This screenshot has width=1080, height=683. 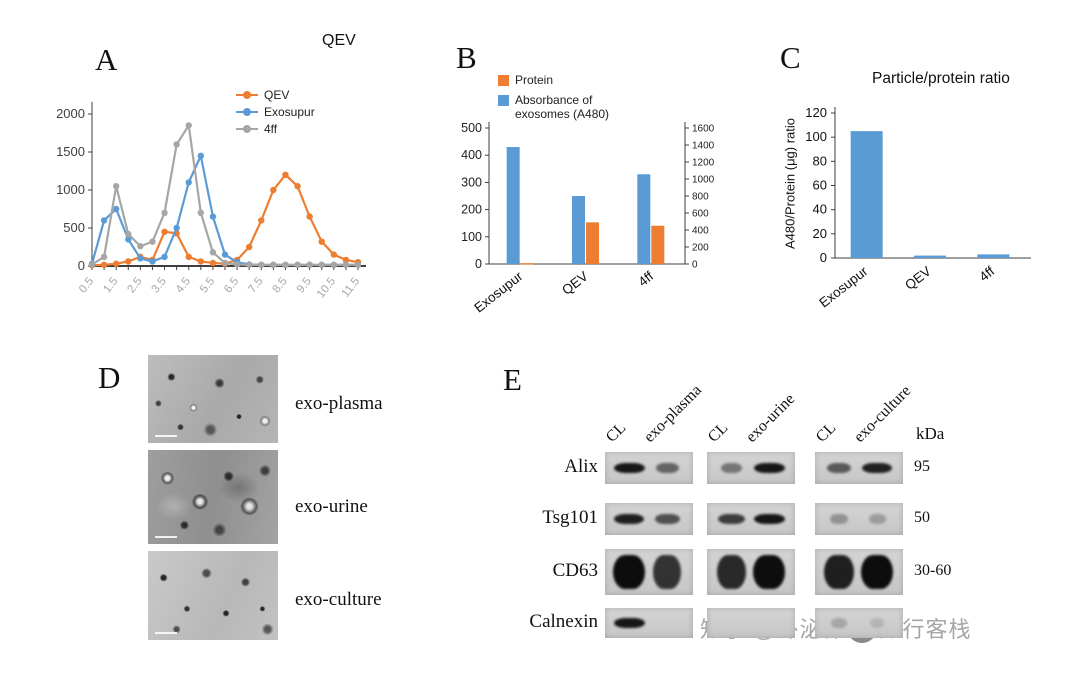 What do you see at coordinates (86, 285) in the screenshot?
I see `x-tick-label: 0.5` at bounding box center [86, 285].